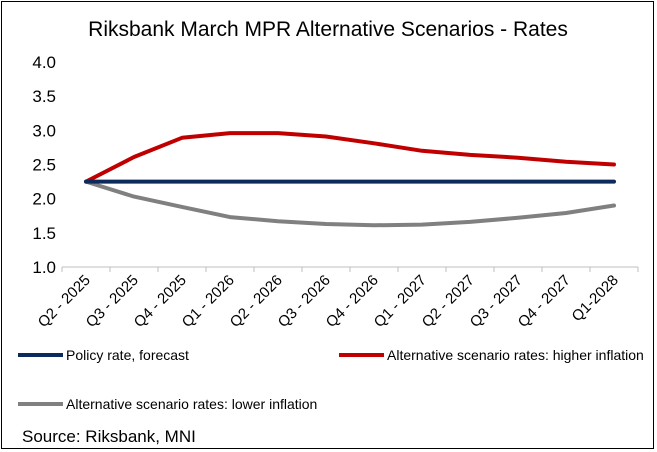 This screenshot has height=452, width=657. I want to click on y-tick-label: 2.0, so click(44, 199).